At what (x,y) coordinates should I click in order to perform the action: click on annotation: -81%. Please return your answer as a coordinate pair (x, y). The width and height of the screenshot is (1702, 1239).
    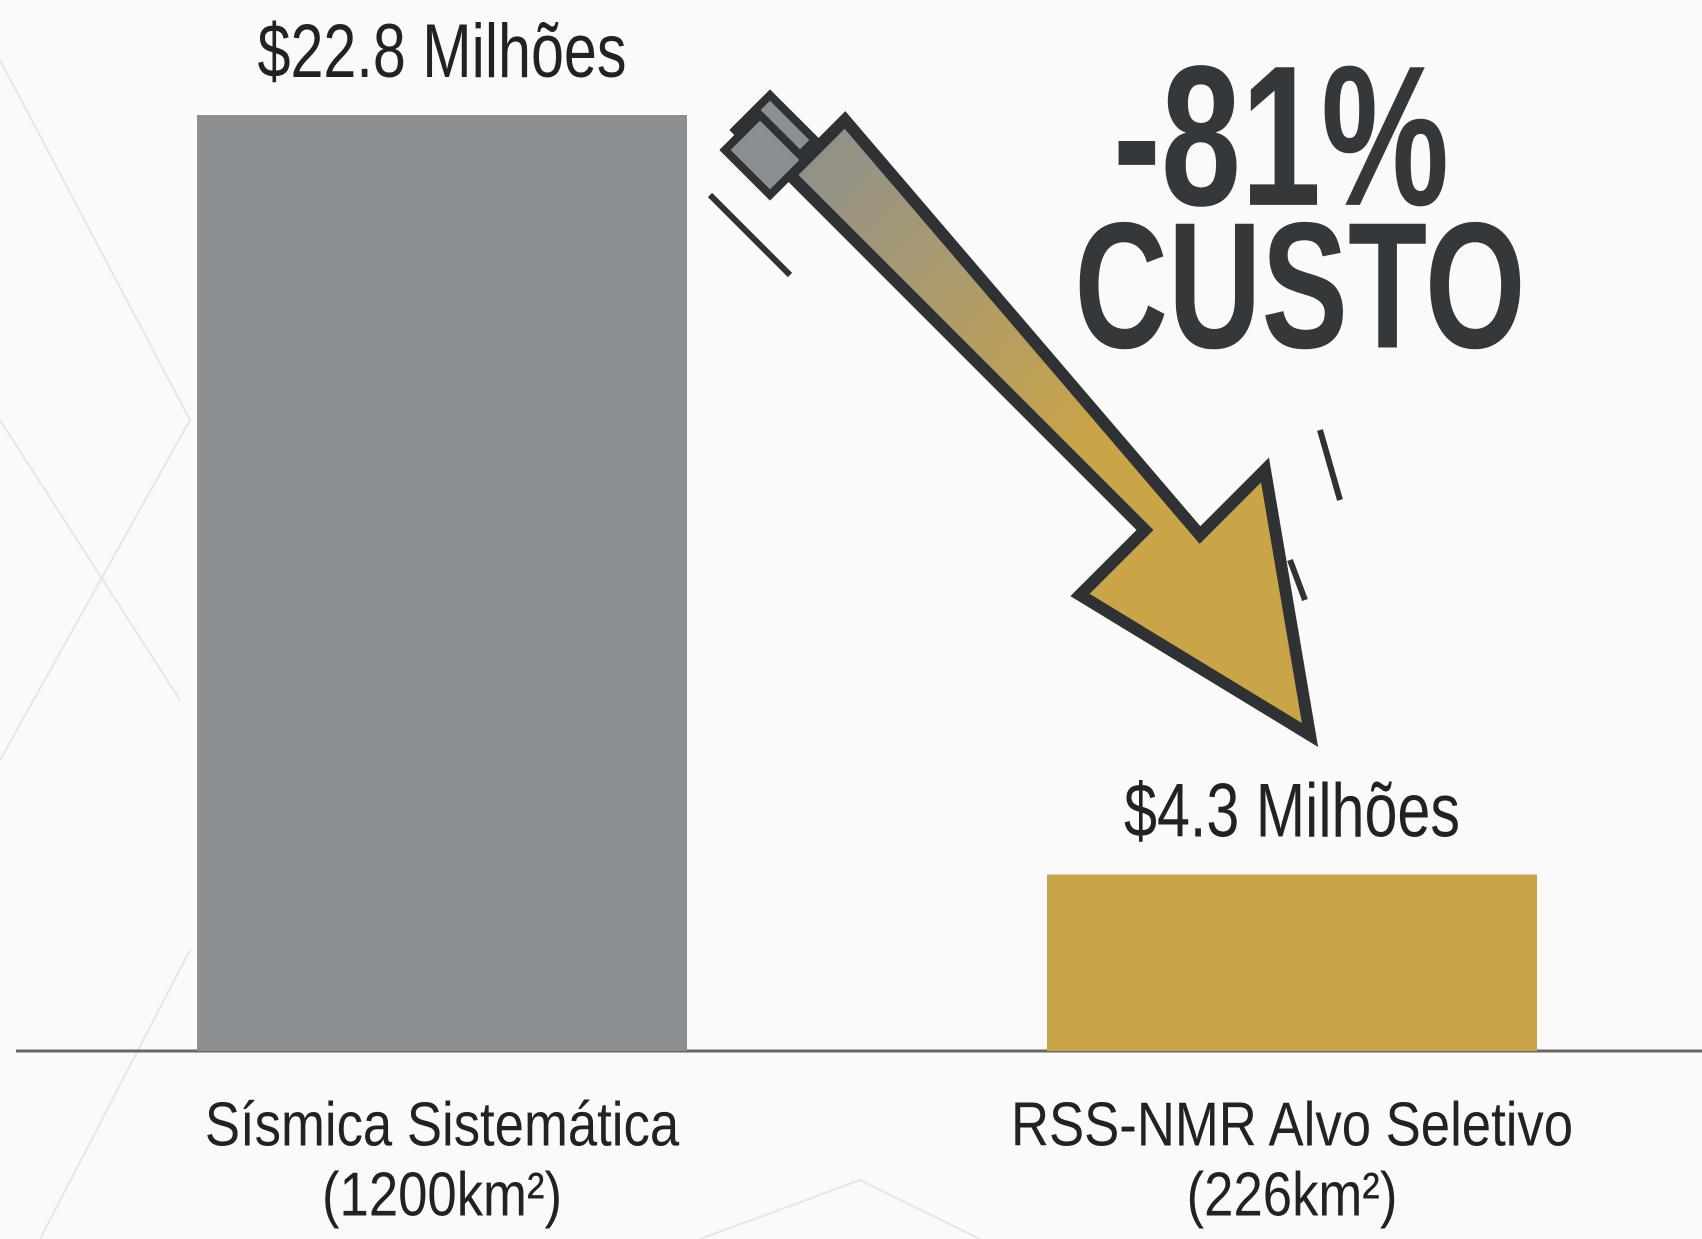
    Looking at the image, I should click on (1281, 135).